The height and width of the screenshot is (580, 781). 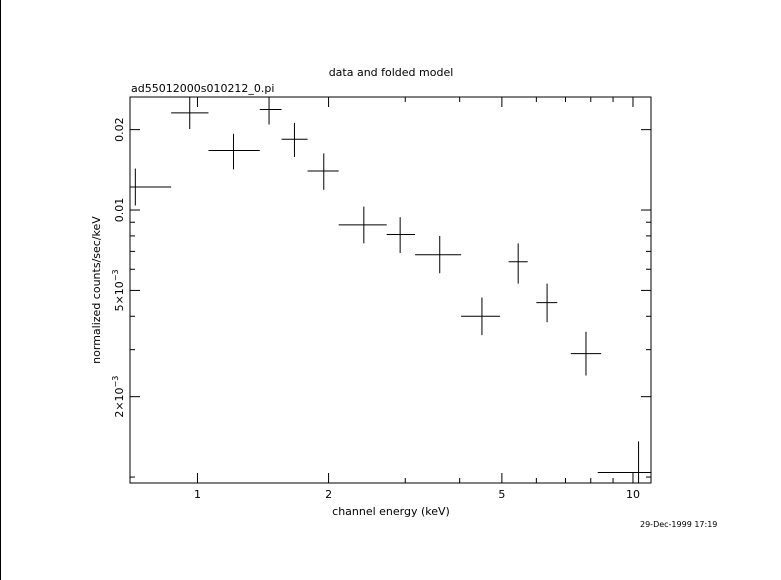 I want to click on chart-title: data and folded model, so click(x=391, y=72).